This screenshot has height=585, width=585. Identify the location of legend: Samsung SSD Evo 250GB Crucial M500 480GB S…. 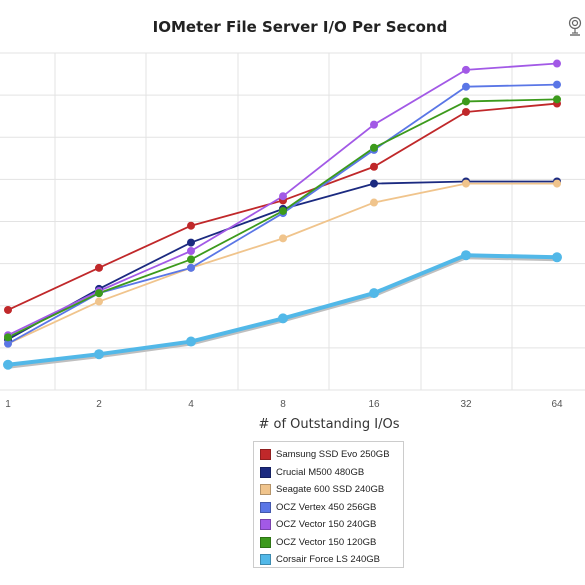
(328, 504).